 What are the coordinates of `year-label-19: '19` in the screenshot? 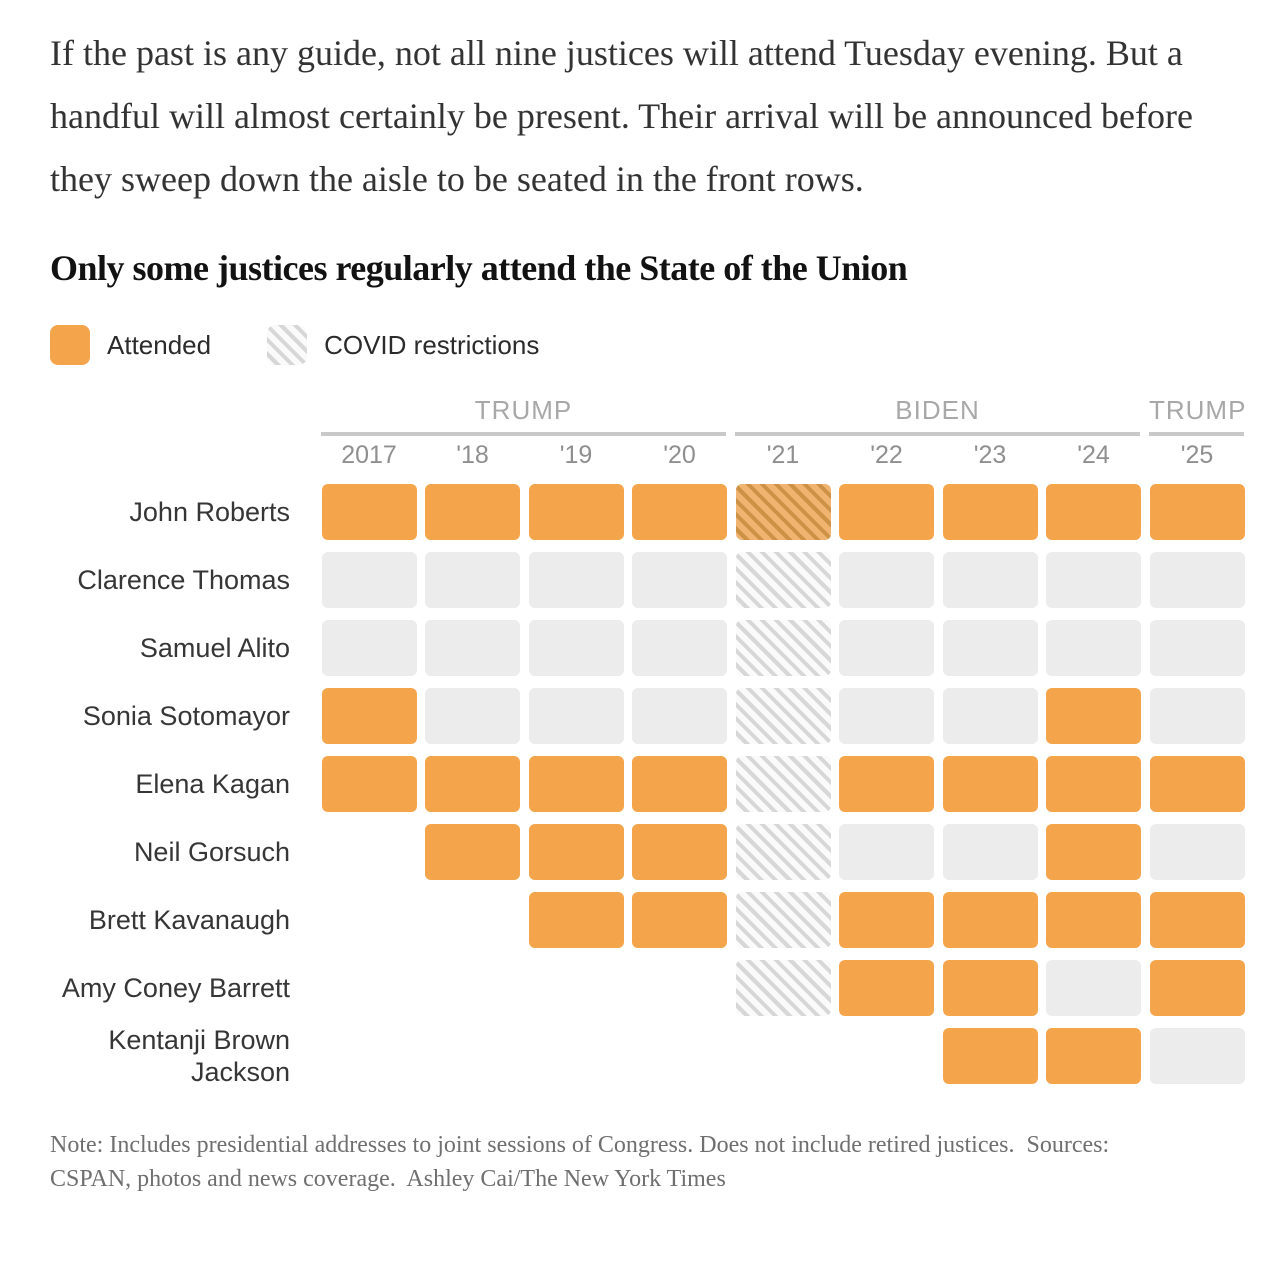 It's located at (576, 455).